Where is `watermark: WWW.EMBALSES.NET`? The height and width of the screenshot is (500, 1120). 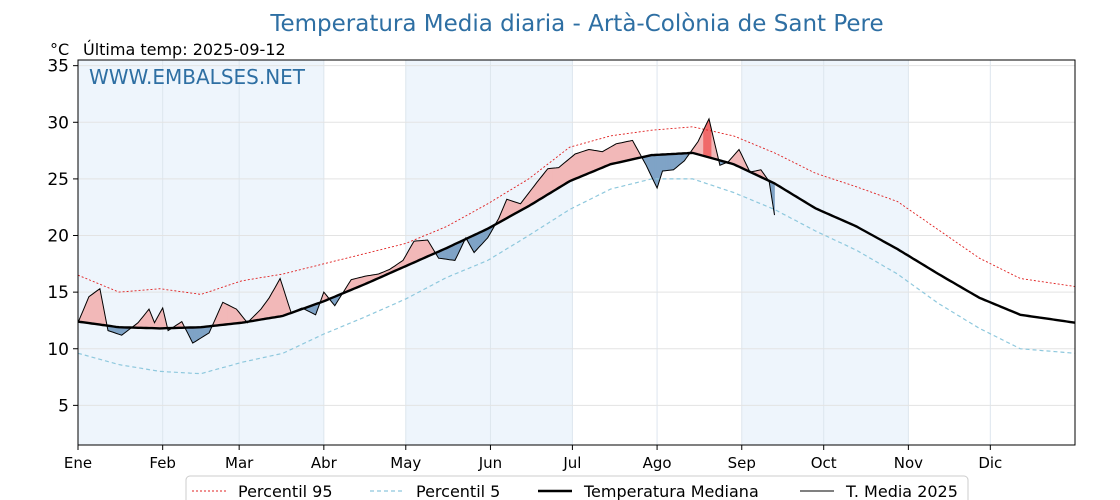 watermark: WWW.EMBALSES.NET is located at coordinates (197, 77).